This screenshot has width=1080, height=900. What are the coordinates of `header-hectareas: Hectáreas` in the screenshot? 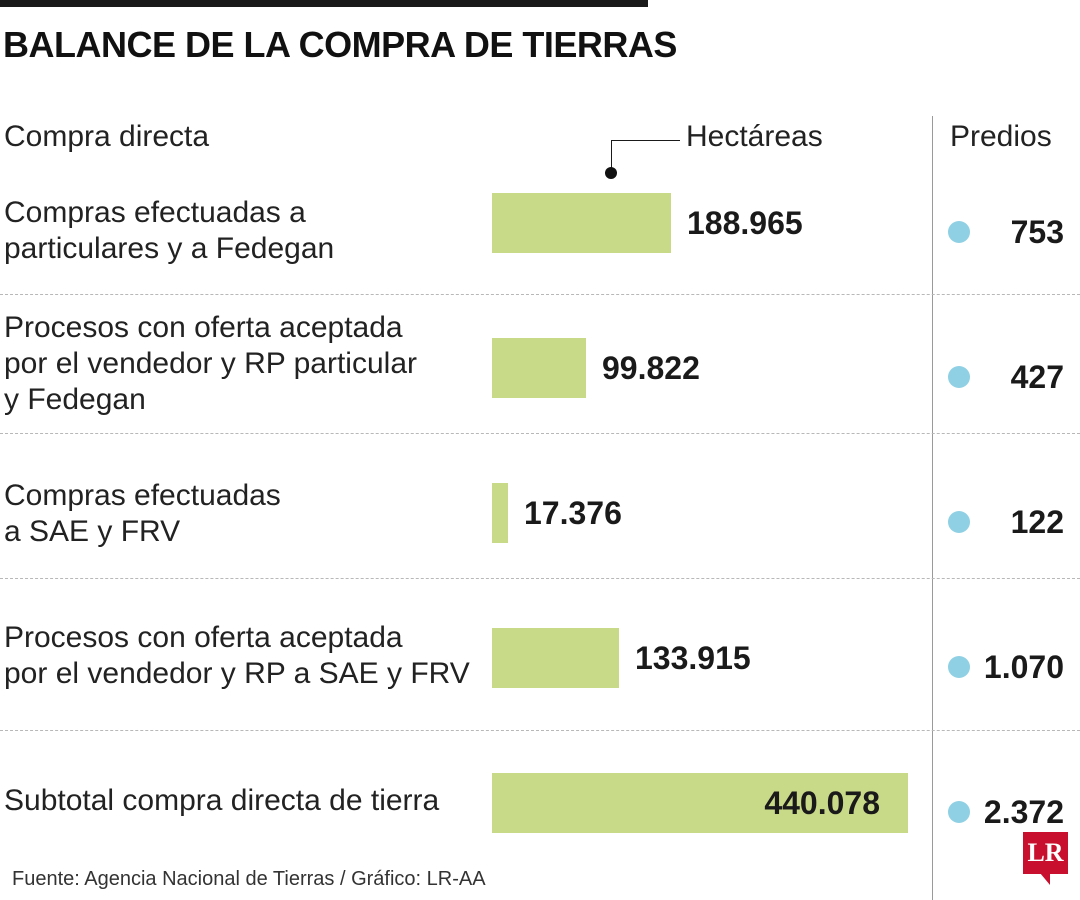 It's located at (754, 136).